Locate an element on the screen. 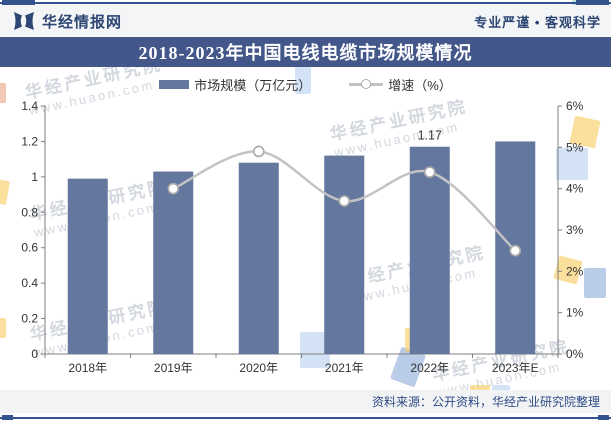 Image resolution: width=611 pixels, height=425 pixels. right-axis-tick-label: 3% is located at coordinates (575, 230).